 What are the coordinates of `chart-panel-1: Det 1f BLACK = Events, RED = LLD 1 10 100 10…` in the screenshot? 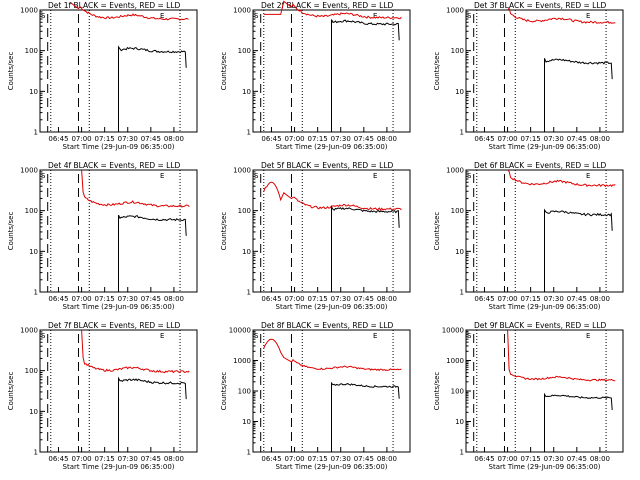 It's located at (102, 76).